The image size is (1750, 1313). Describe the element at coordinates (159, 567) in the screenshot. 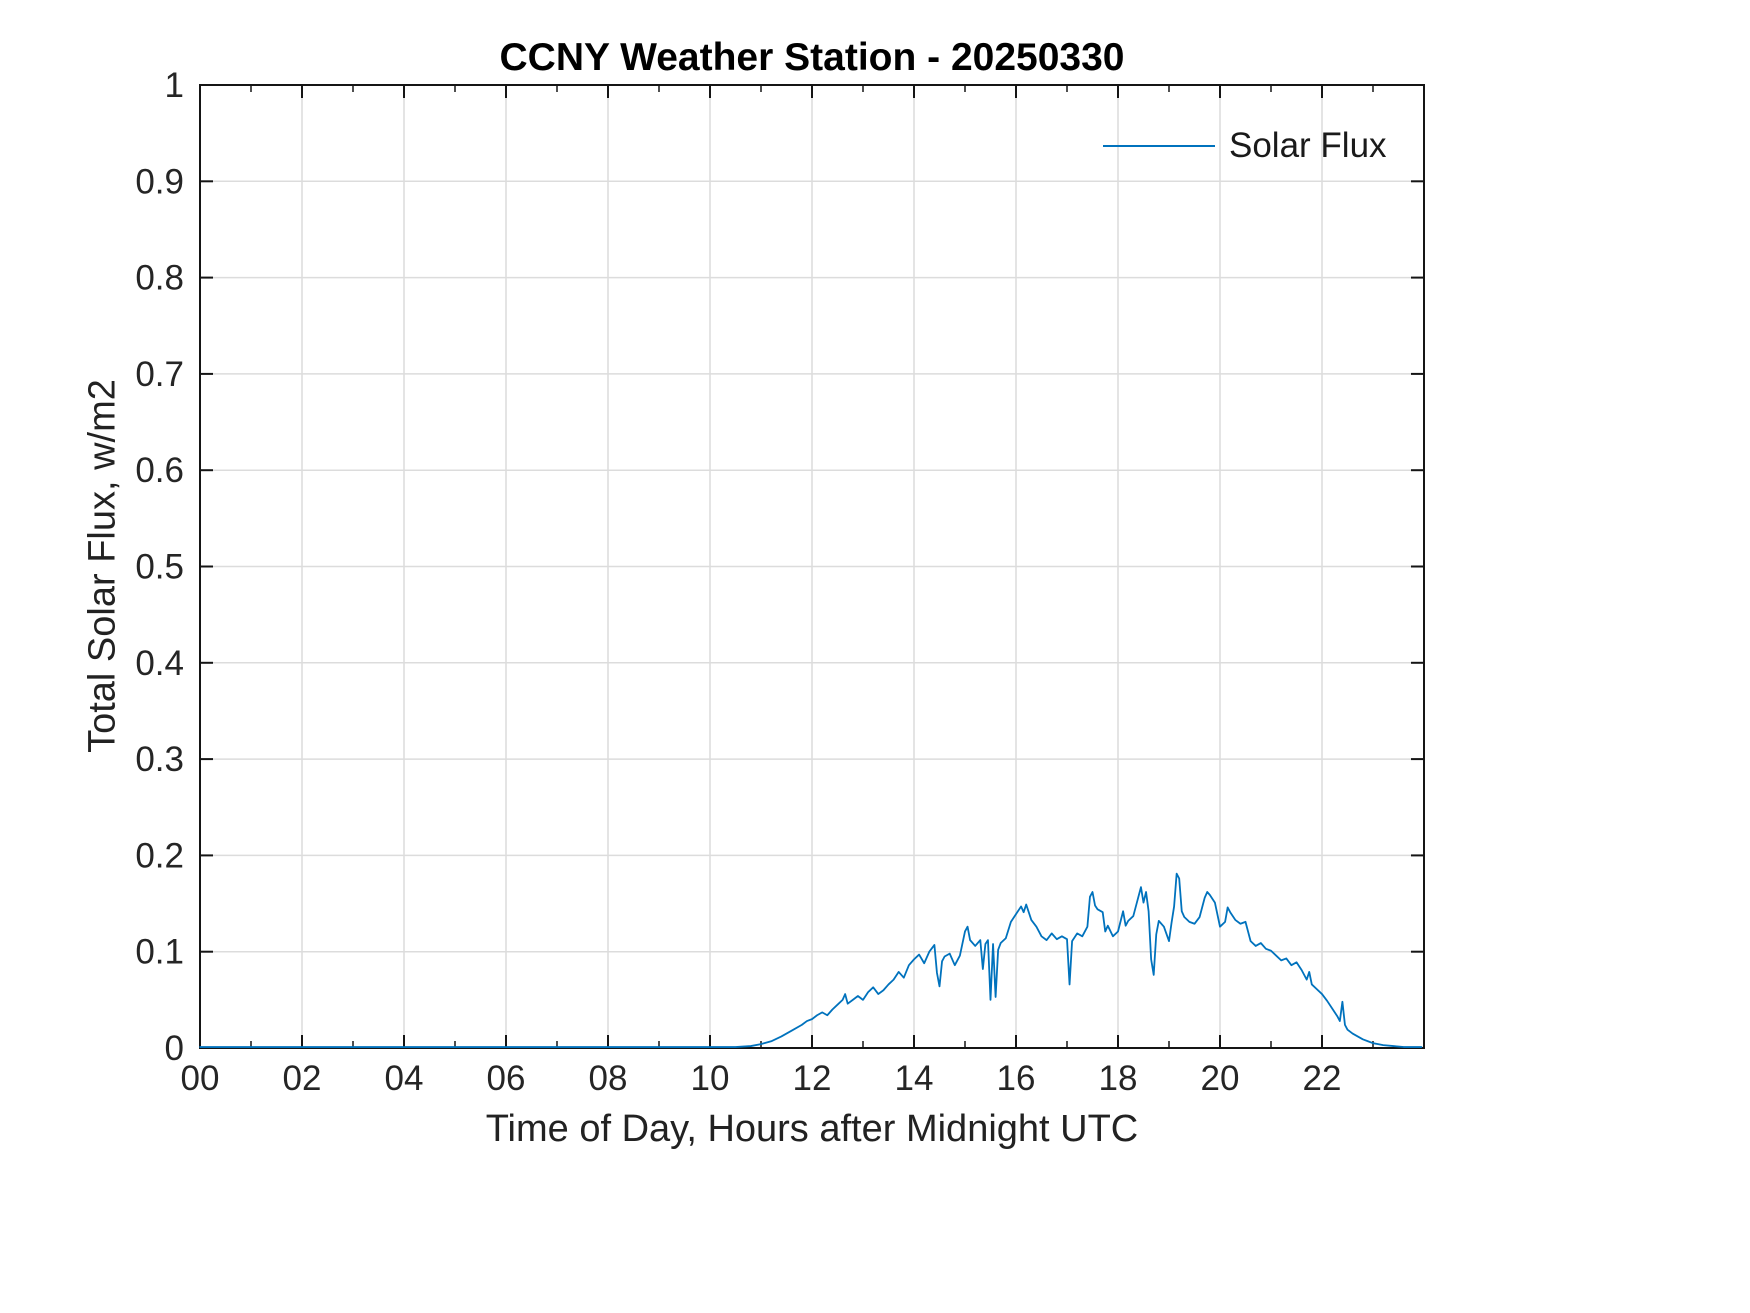

I see `y-tick-label: 0.5` at that location.